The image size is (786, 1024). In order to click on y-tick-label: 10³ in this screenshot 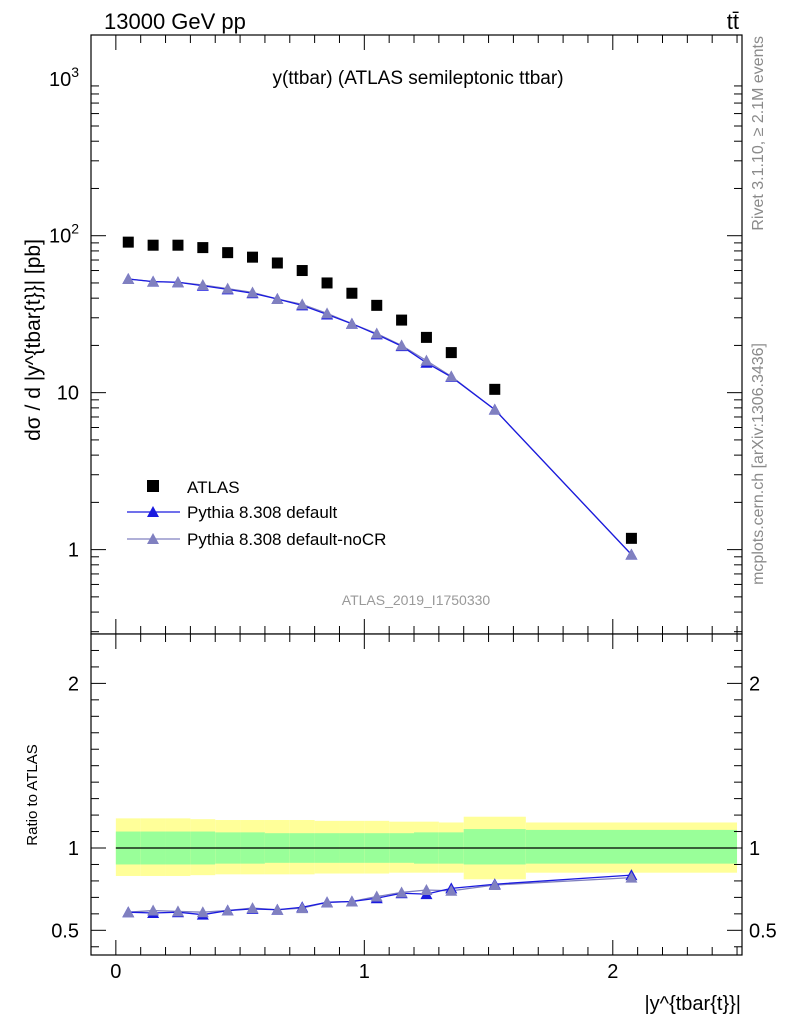, I will do `click(64, 77)`.